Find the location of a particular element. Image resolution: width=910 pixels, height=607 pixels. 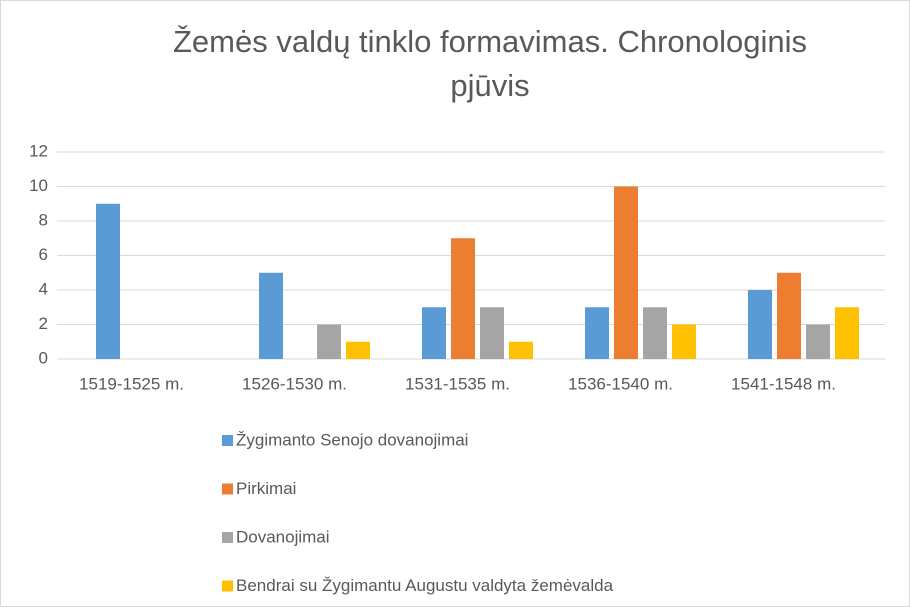

y-tick-label: 8 is located at coordinates (43, 219).